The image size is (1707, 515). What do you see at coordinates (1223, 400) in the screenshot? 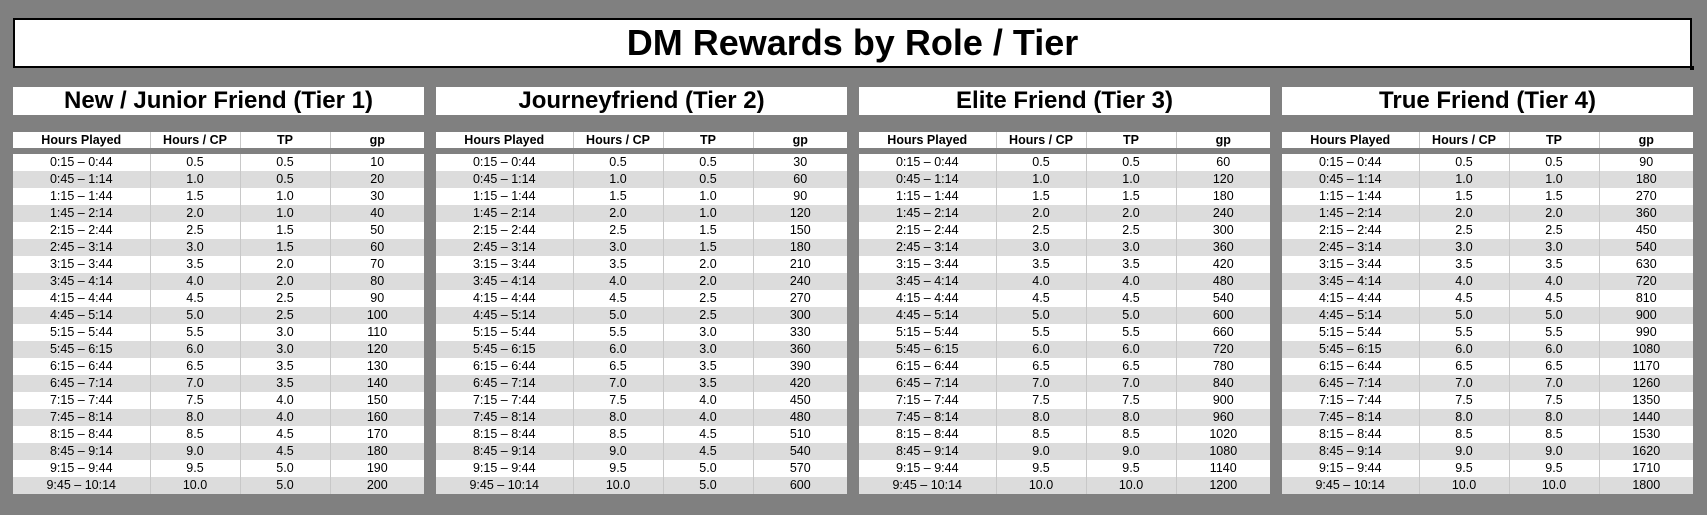
I see `cell-gp: 900` at bounding box center [1223, 400].